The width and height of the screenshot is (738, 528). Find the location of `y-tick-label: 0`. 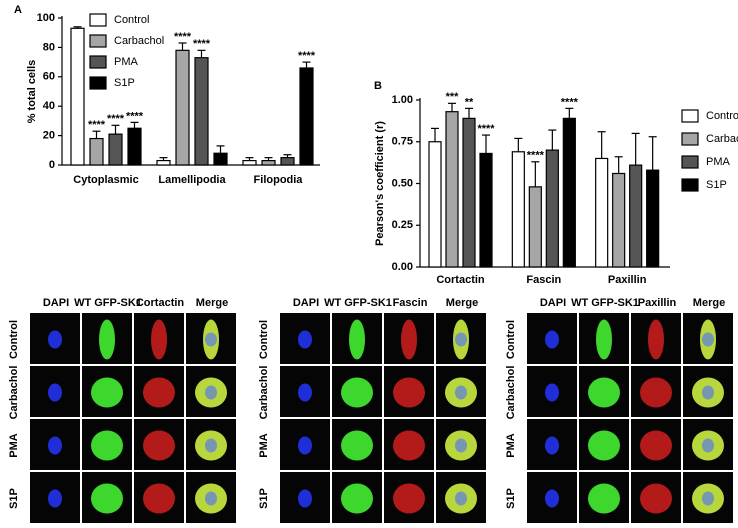

y-tick-label: 0 is located at coordinates (52, 165).